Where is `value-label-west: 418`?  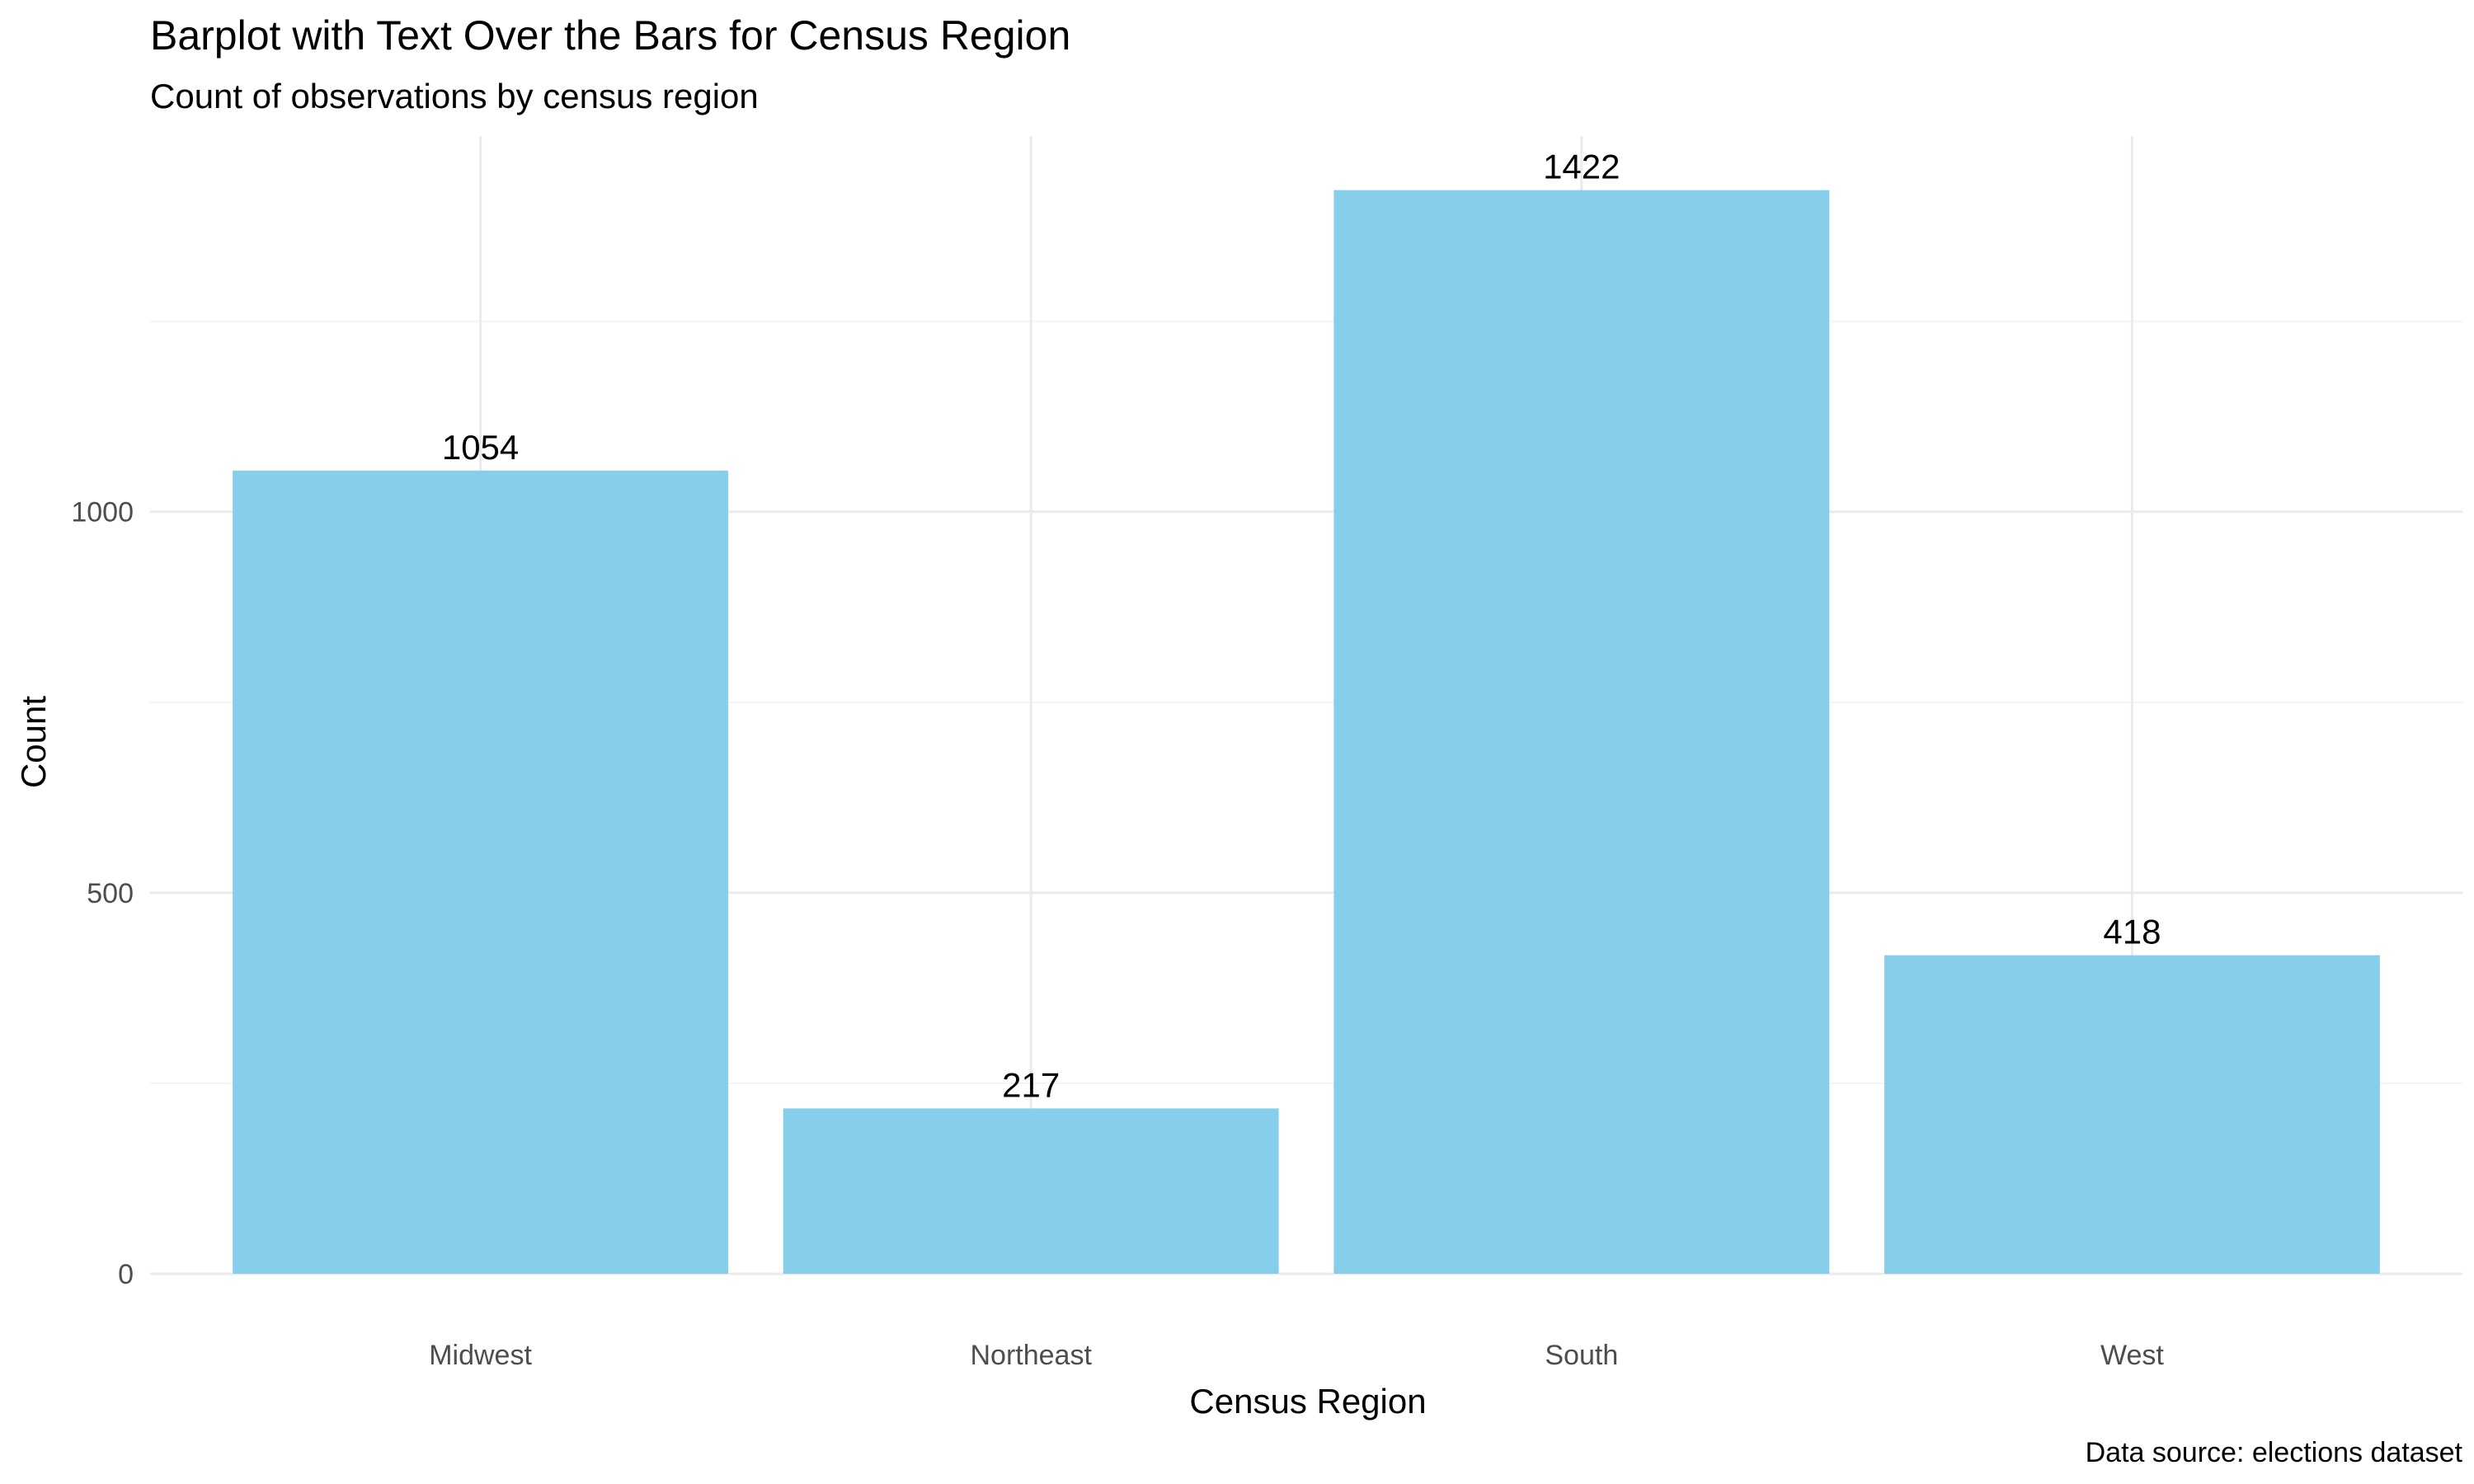
value-label-west: 418 is located at coordinates (2132, 932).